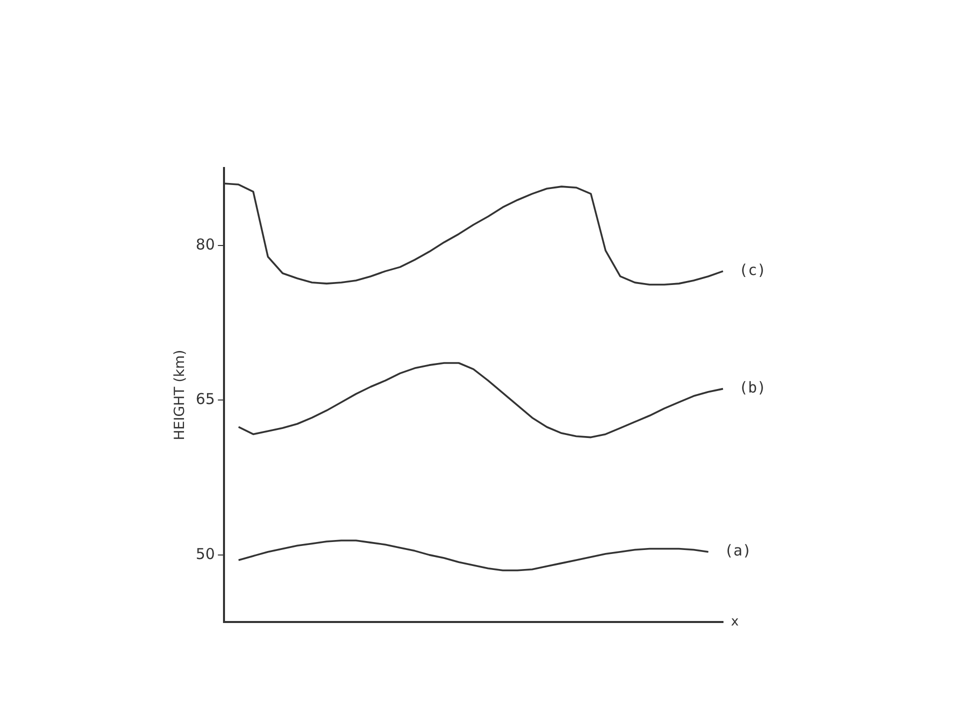 This screenshot has width=961, height=722. What do you see at coordinates (738, 551) in the screenshot?
I see `series-label: (a)` at bounding box center [738, 551].